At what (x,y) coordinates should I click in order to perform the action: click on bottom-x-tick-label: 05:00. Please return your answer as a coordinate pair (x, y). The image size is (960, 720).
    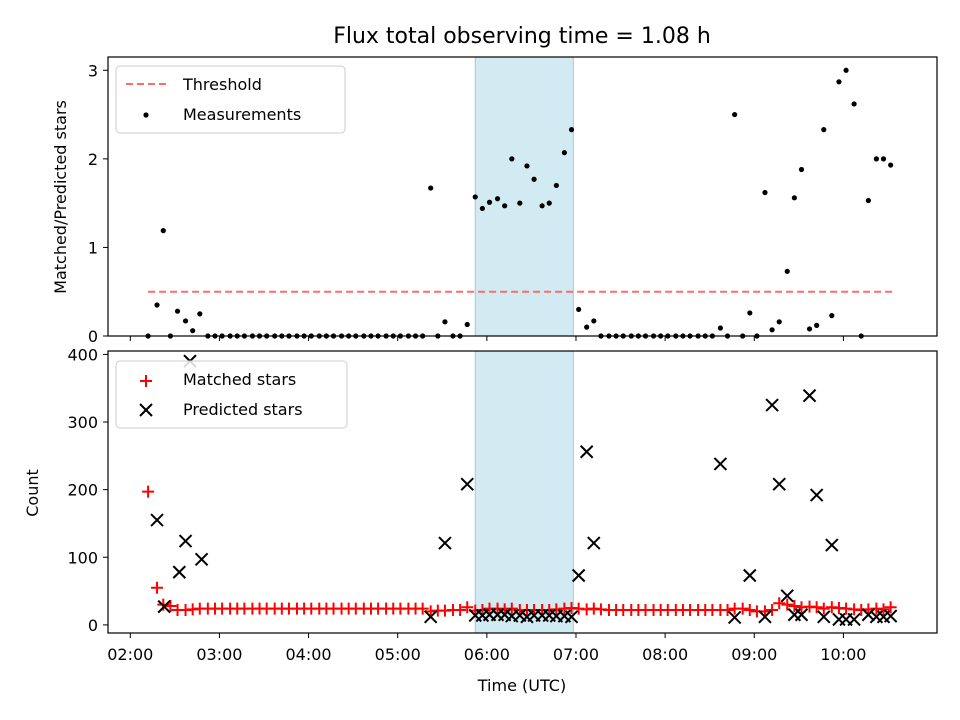
    Looking at the image, I should click on (398, 654).